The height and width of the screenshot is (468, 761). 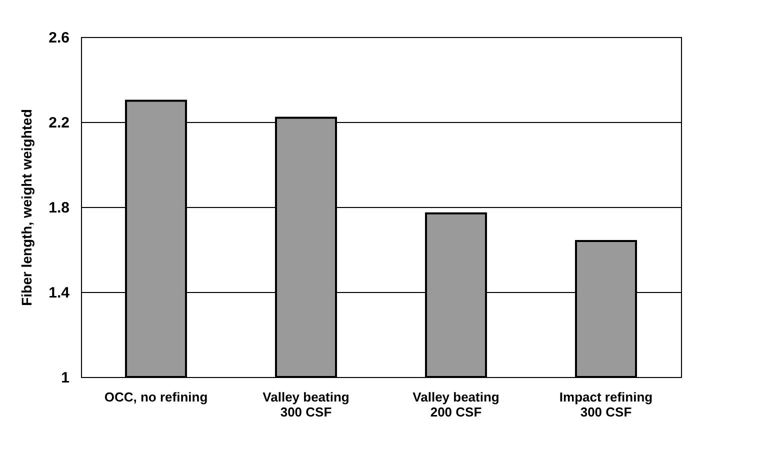 What do you see at coordinates (606, 405) in the screenshot?
I see `x-tick-label: Impact refining 300 CSF` at bounding box center [606, 405].